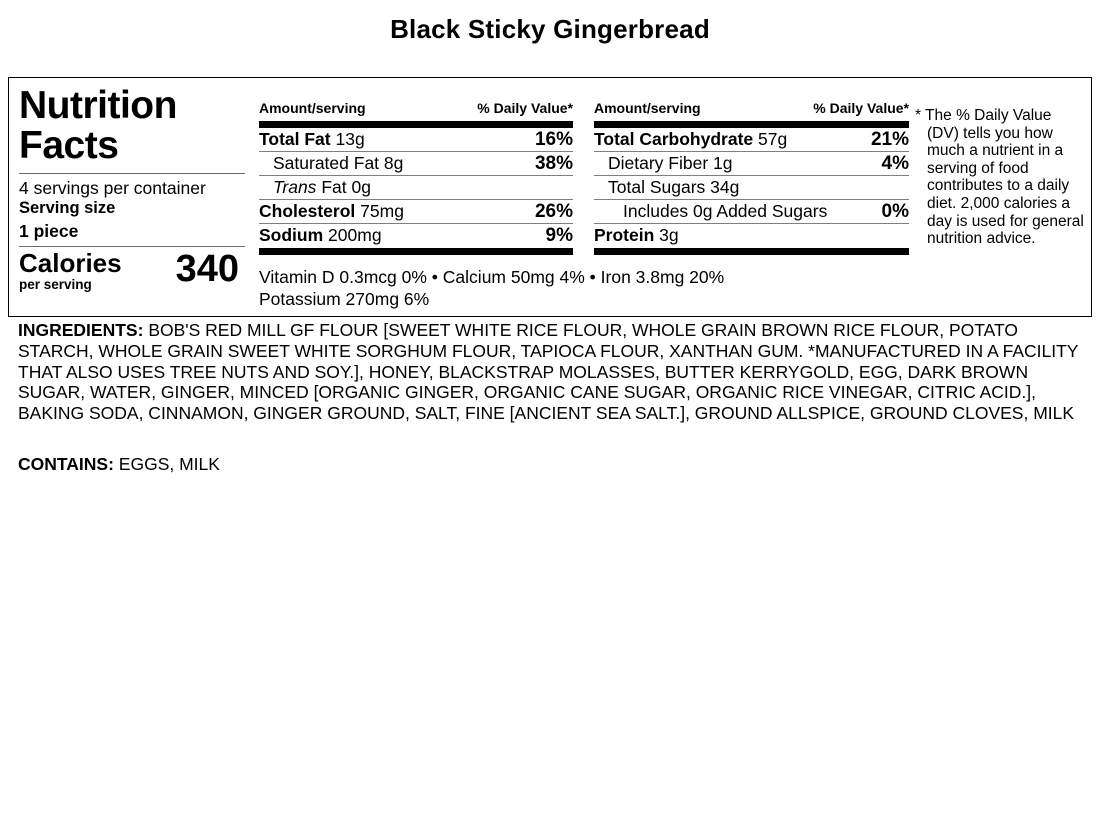  I want to click on nutrient-row: Includes 0g Added Sugars 0%, so click(751, 212).